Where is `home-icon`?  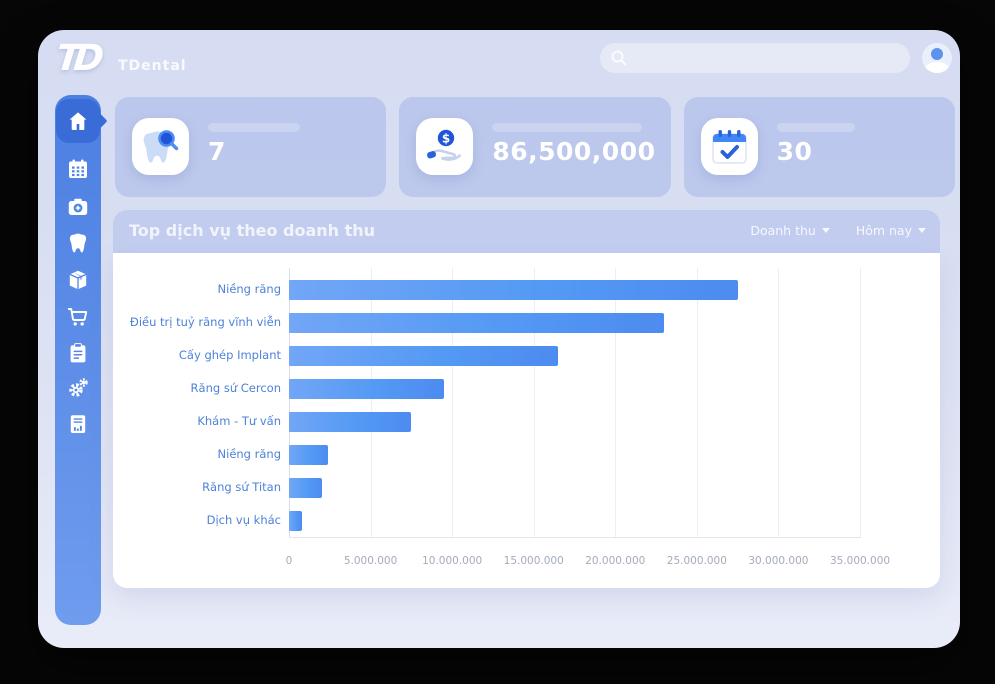 home-icon is located at coordinates (78, 121).